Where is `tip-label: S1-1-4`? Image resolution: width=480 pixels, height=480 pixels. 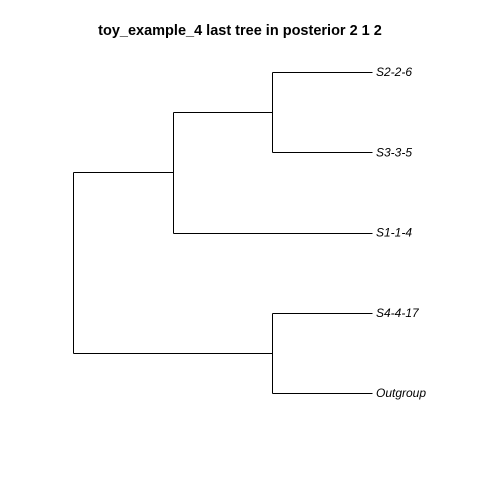 tip-label: S1-1-4 is located at coordinates (394, 233).